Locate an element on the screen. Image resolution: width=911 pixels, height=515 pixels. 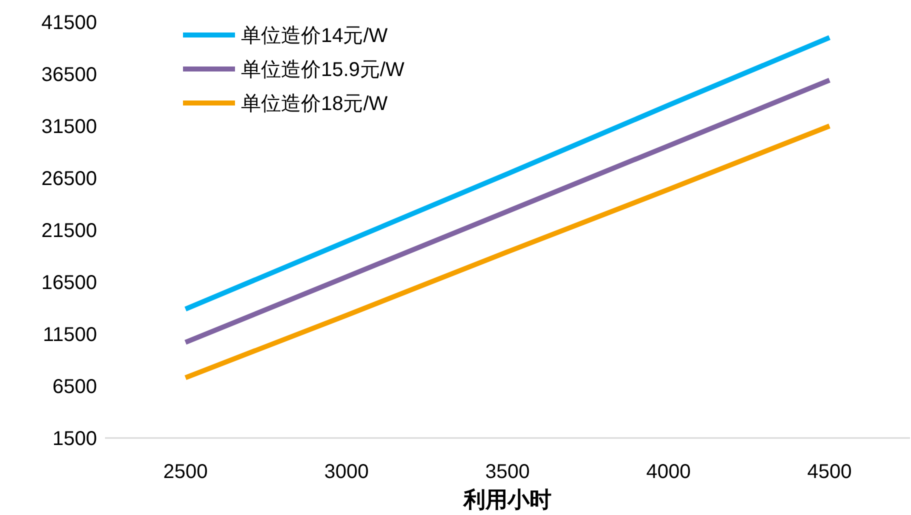
y-tick-label: 36500 is located at coordinates (69, 75).